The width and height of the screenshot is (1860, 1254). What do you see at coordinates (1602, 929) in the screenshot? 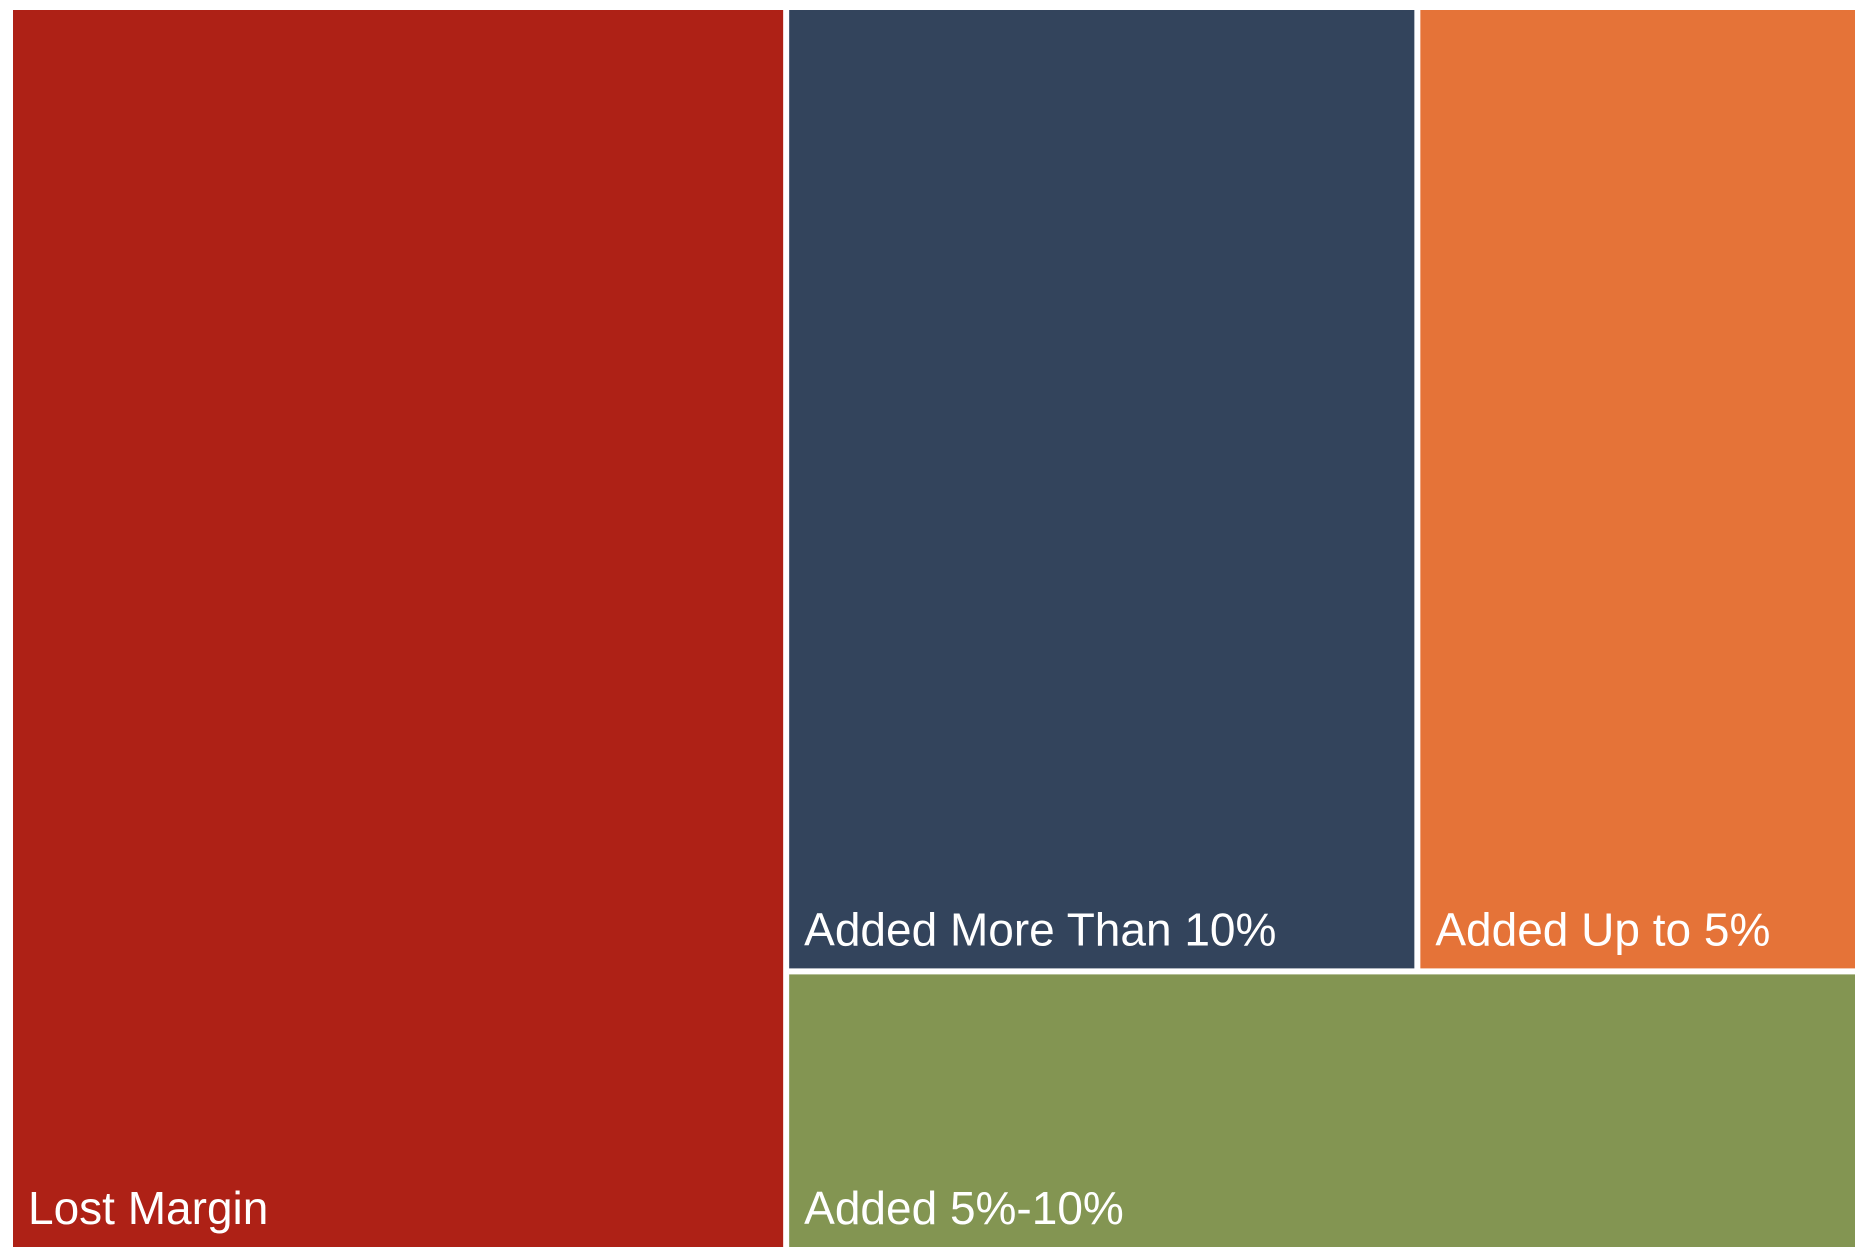
I see `tile-label: Added Up to 5%` at bounding box center [1602, 929].